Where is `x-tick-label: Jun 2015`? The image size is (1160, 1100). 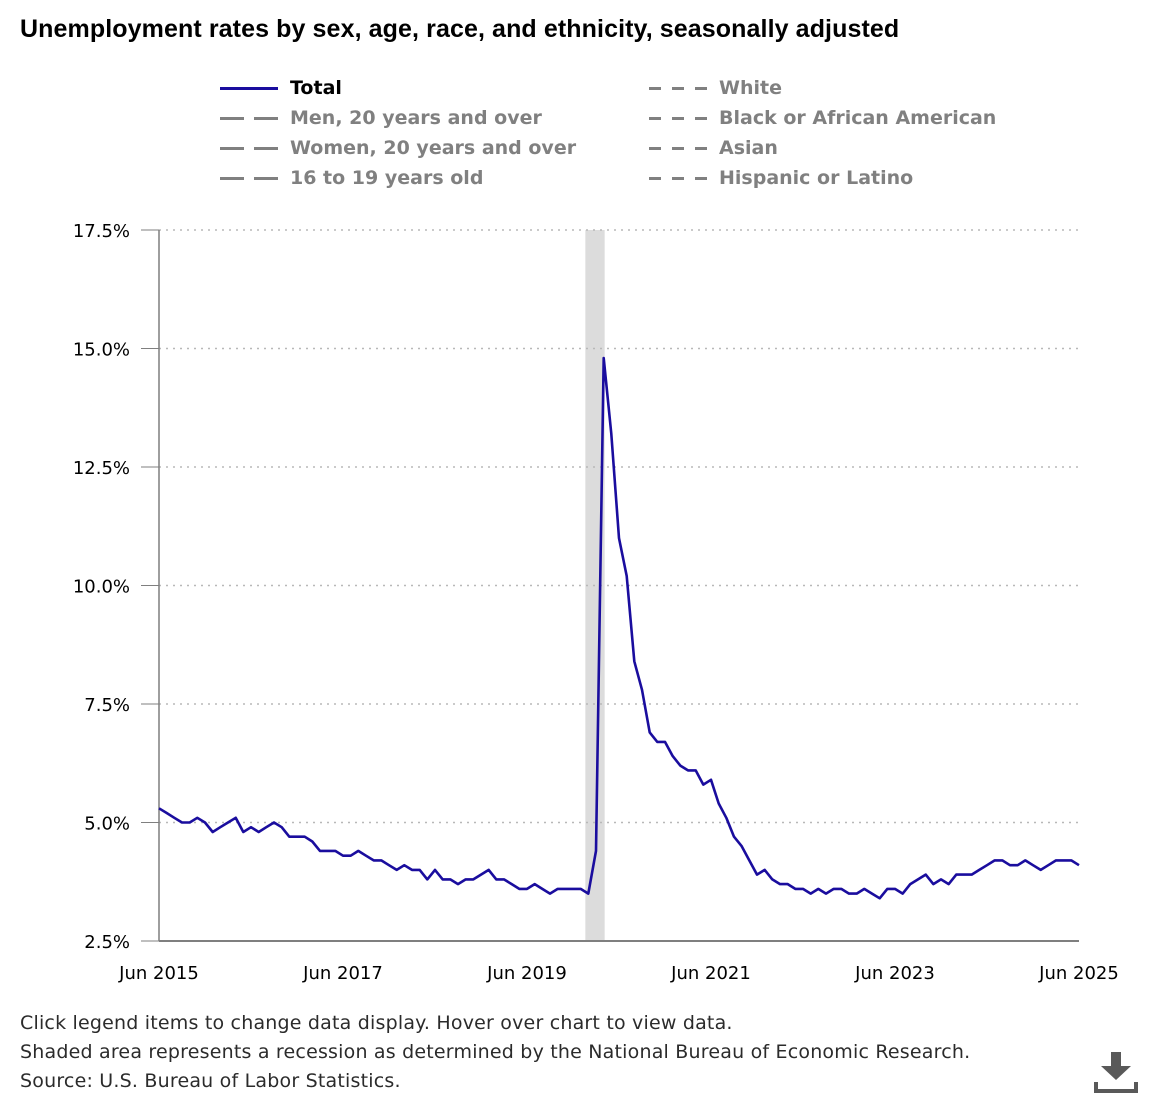
x-tick-label: Jun 2015 is located at coordinates (158, 973).